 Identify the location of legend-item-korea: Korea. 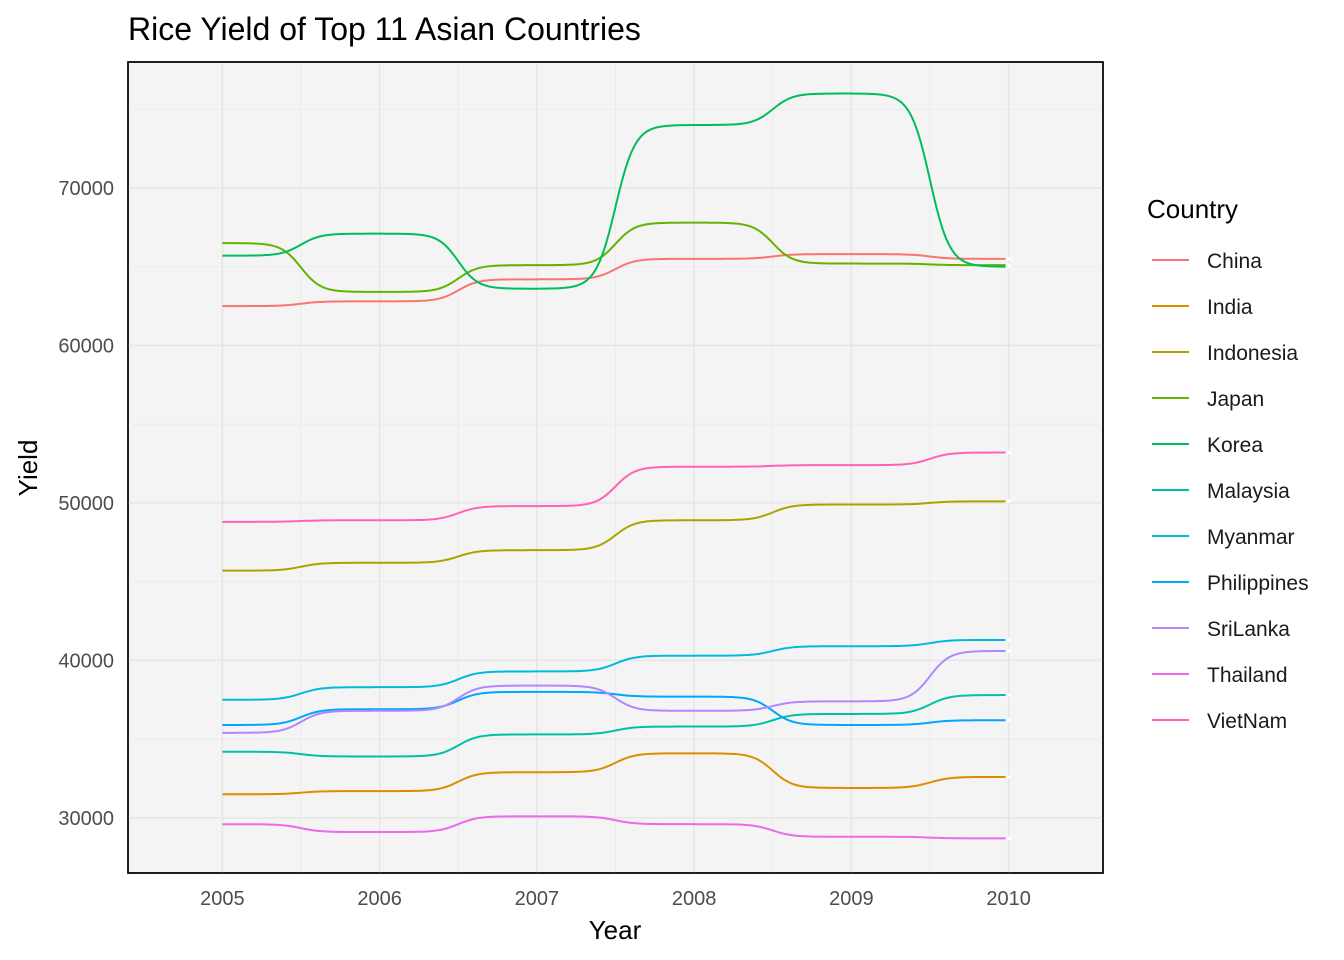
(1207, 445).